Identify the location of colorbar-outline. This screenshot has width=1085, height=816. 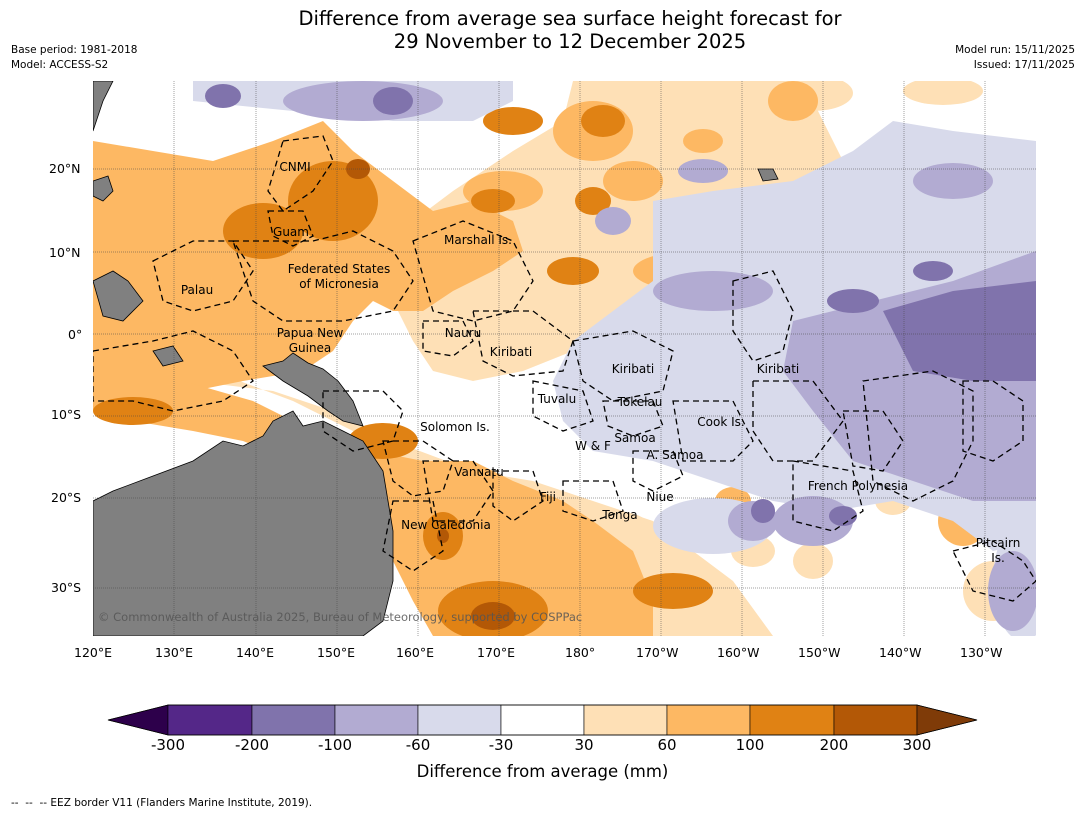
(542, 720).